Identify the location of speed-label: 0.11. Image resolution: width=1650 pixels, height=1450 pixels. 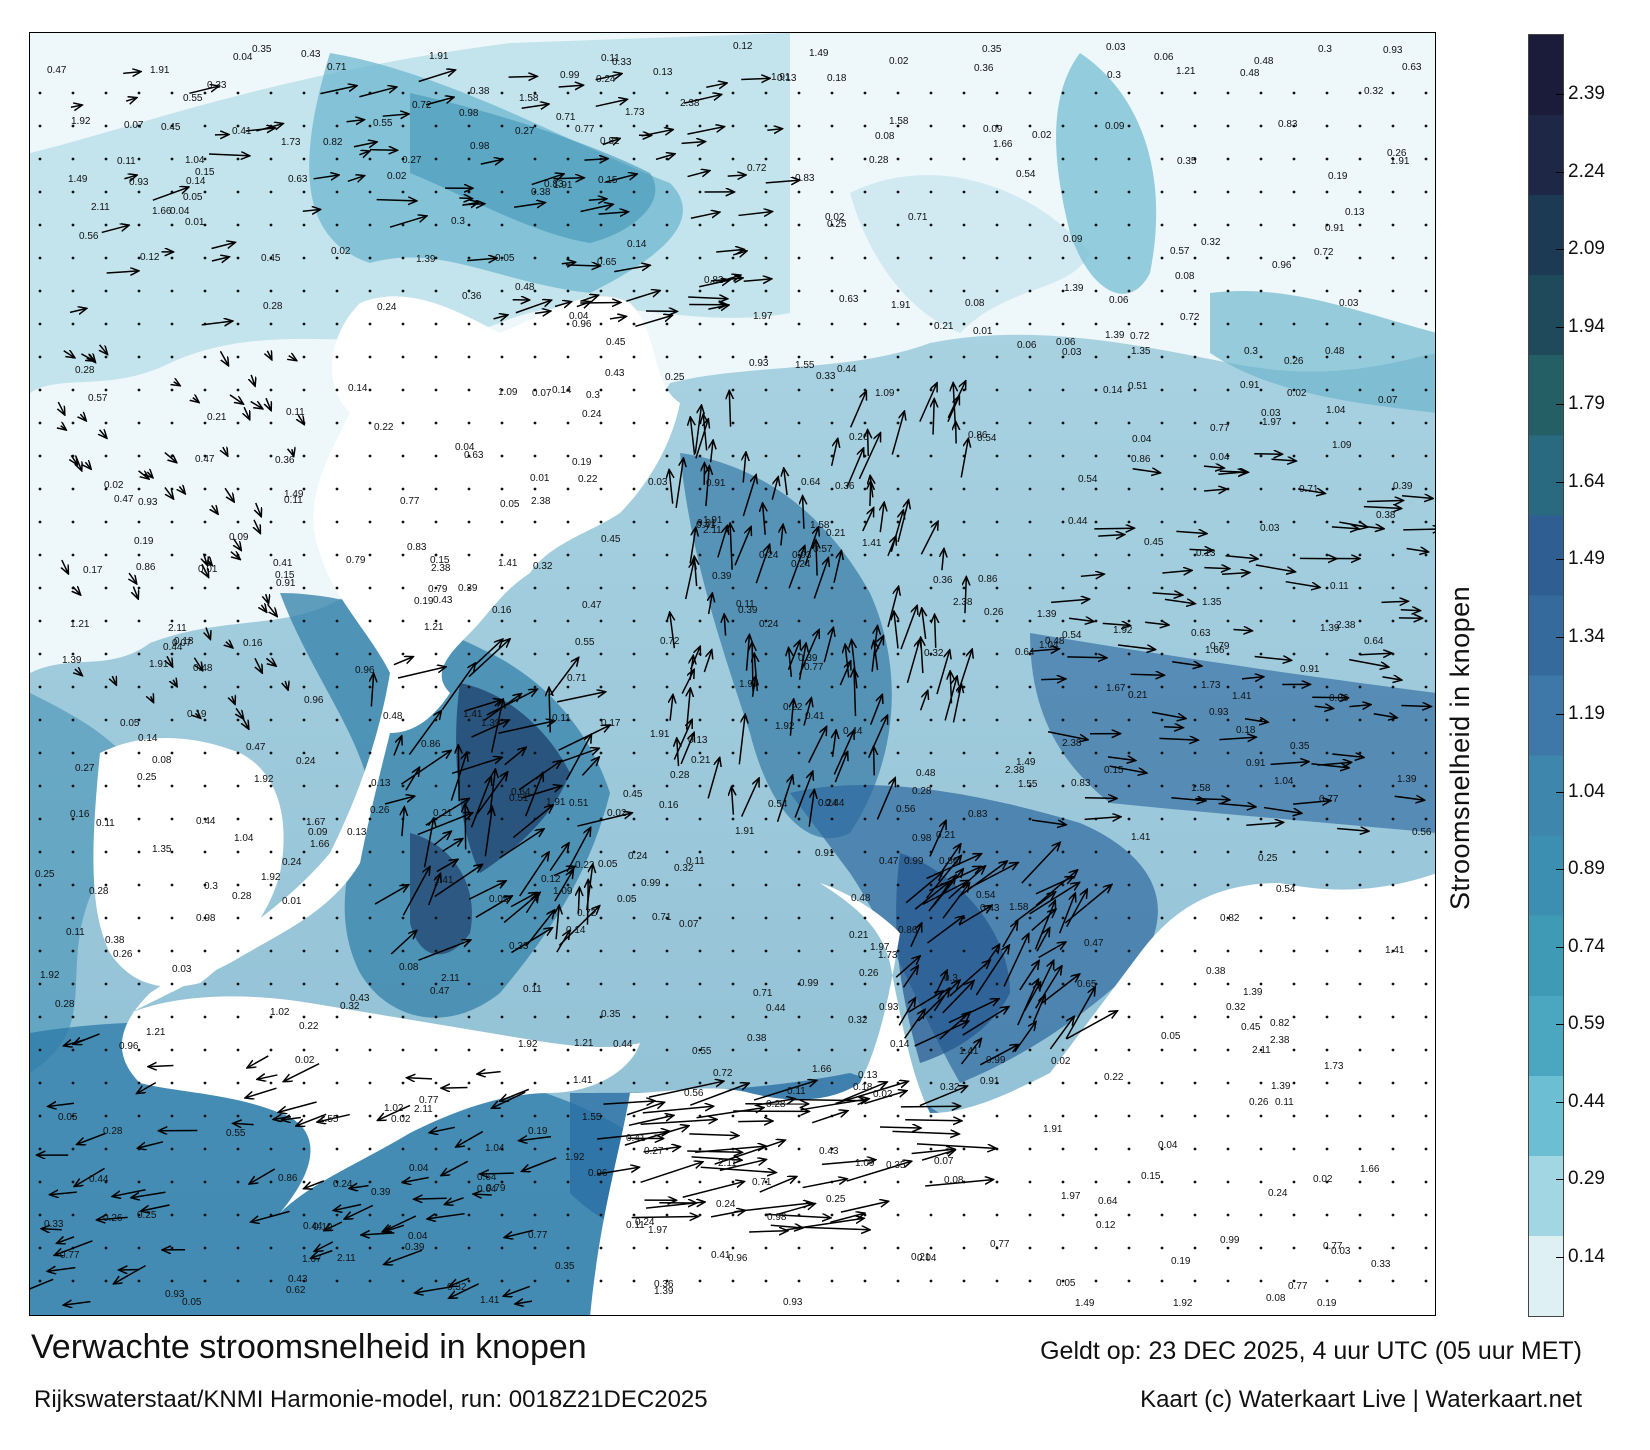
(796, 1091).